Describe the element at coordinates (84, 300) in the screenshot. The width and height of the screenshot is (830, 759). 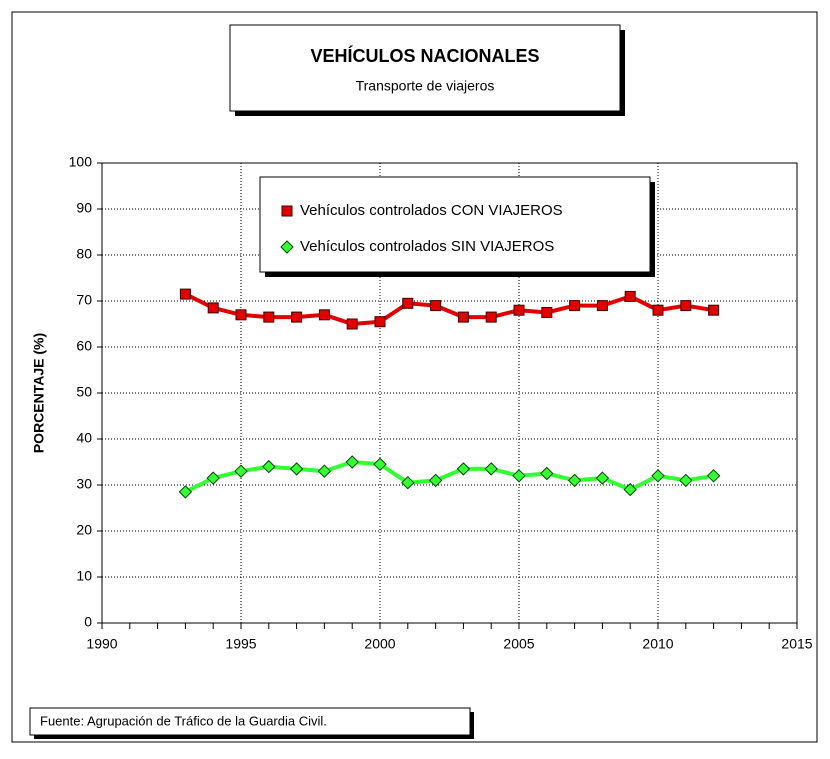
I see `y-tick-label: 70` at that location.